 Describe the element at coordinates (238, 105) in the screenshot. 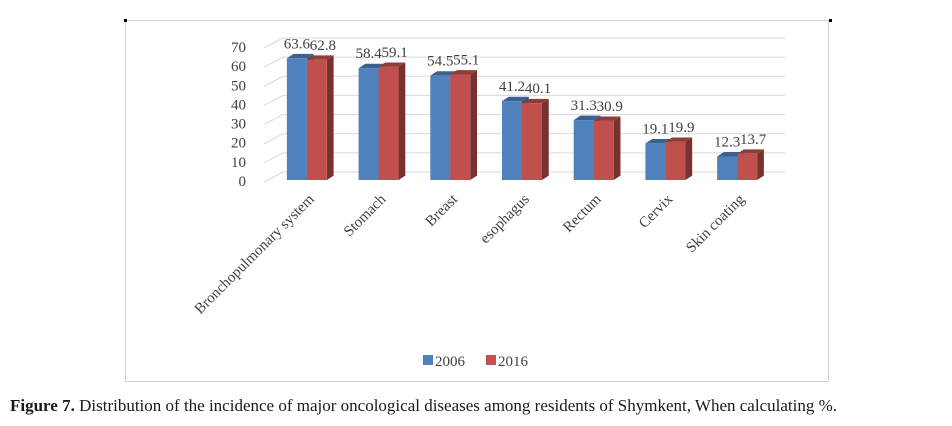

I see `y-tick-label: 40` at that location.